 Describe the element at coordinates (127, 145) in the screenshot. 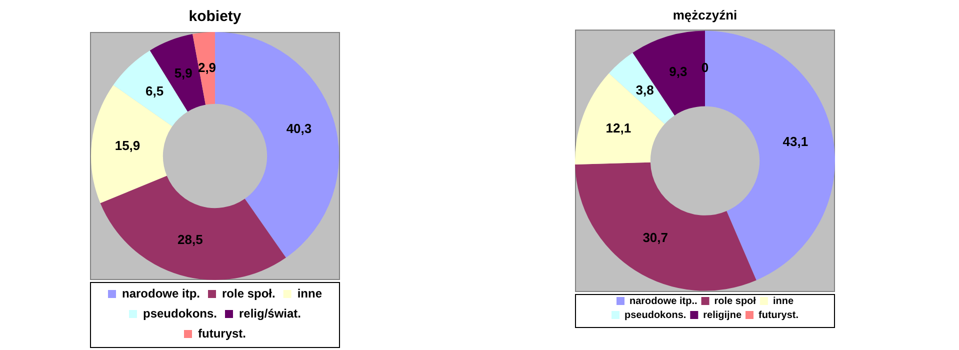

I see `data-label: 15,9` at that location.